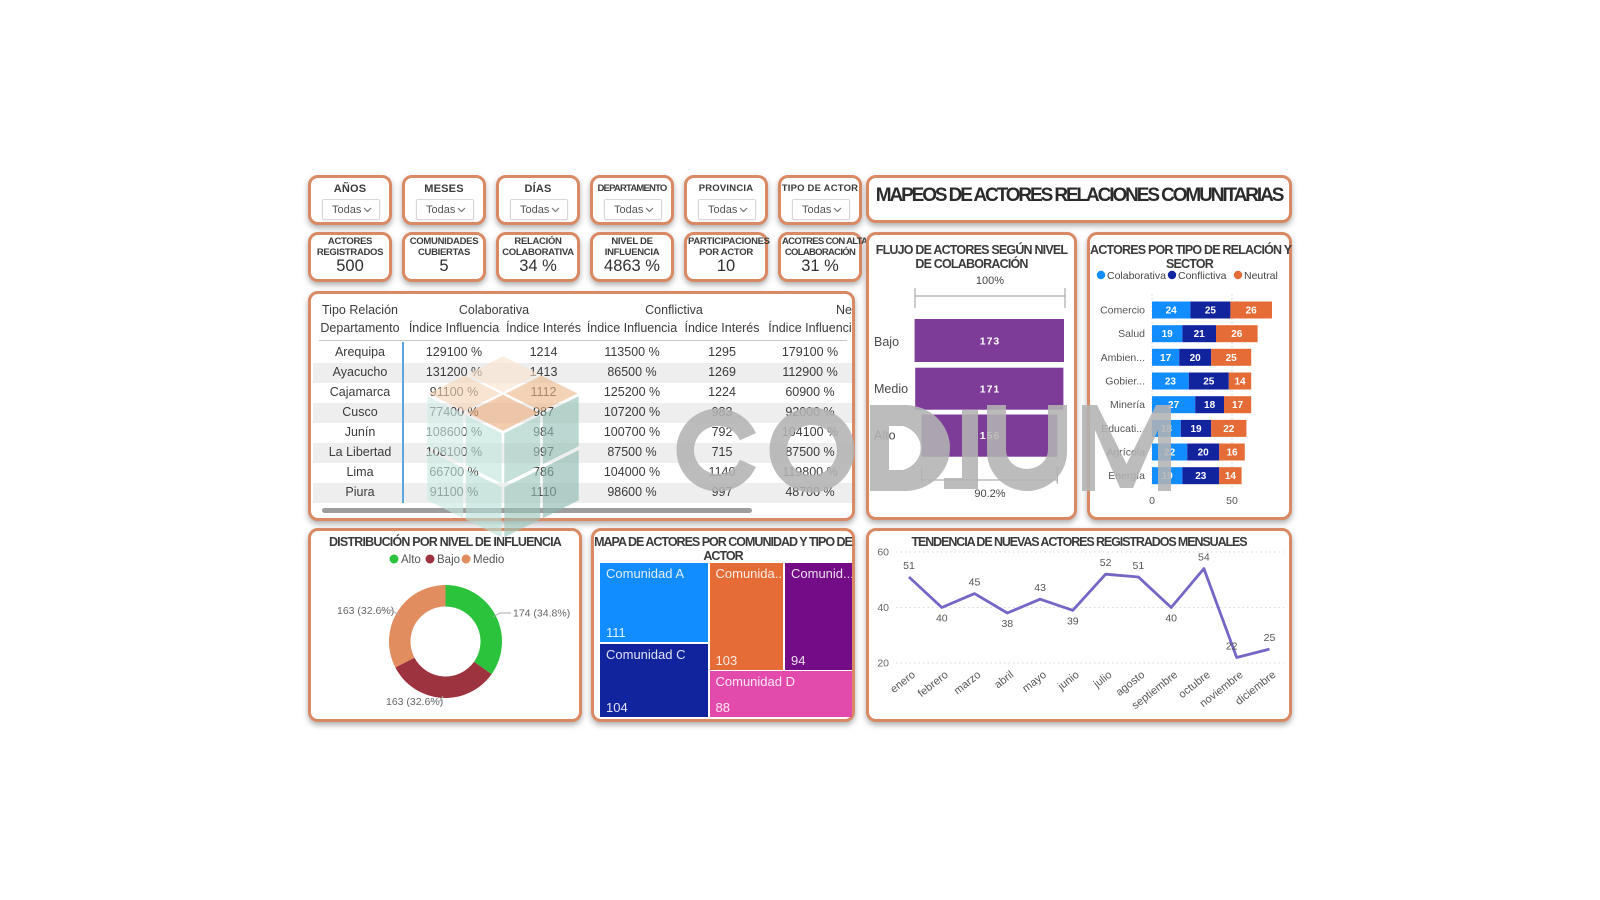 The image size is (1600, 900). What do you see at coordinates (975, 583) in the screenshot?
I see `svg-text: 45` at bounding box center [975, 583].